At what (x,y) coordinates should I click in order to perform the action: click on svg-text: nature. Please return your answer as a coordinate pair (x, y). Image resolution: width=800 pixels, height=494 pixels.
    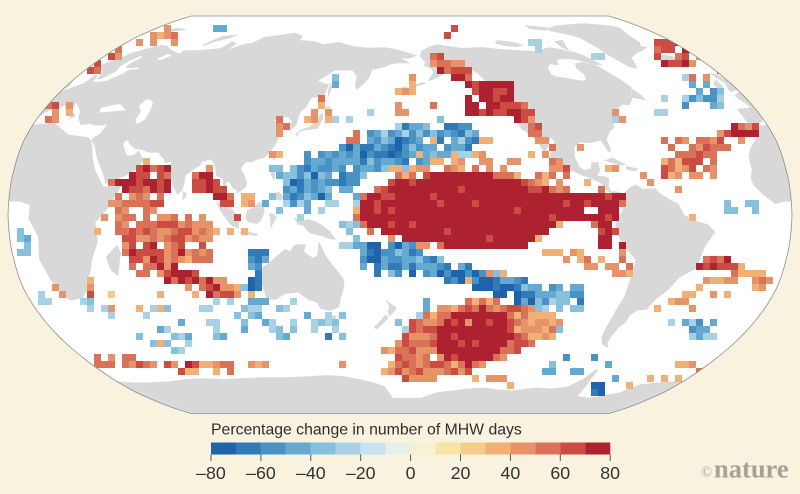
    Looking at the image, I should click on (751, 469).